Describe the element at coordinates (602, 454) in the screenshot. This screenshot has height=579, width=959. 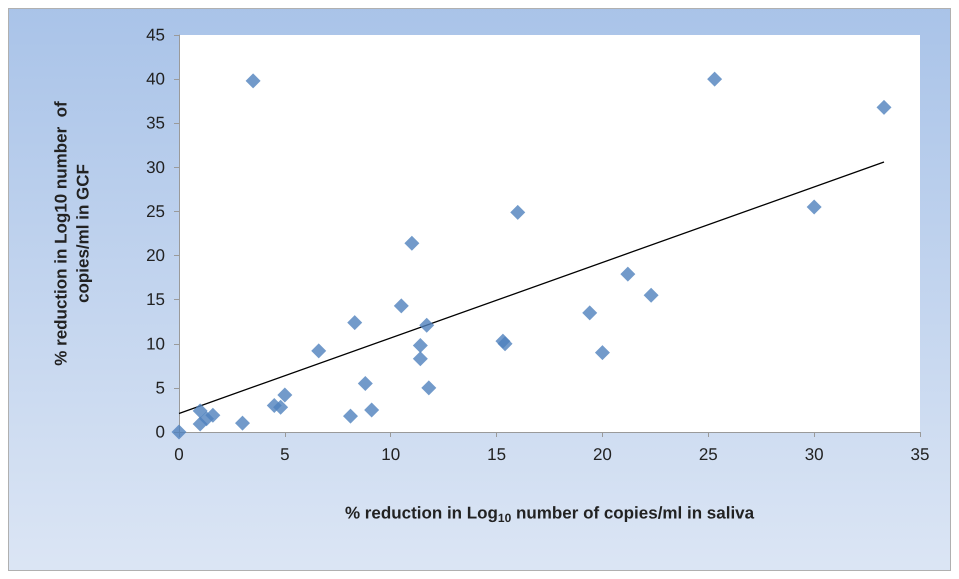
I see `x-tick-label: 20` at that location.